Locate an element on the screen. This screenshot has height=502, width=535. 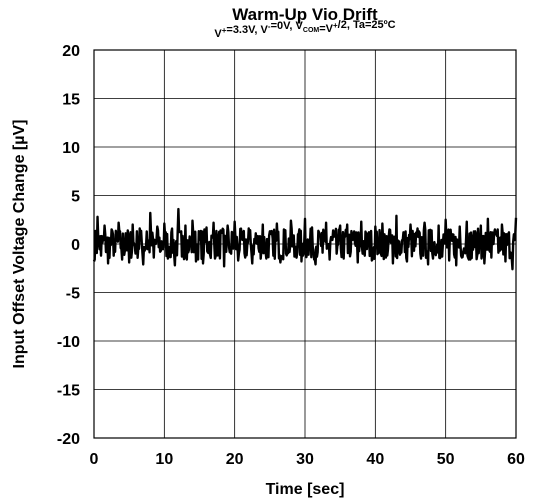
y-tick-label: -5 is located at coordinates (73, 294).